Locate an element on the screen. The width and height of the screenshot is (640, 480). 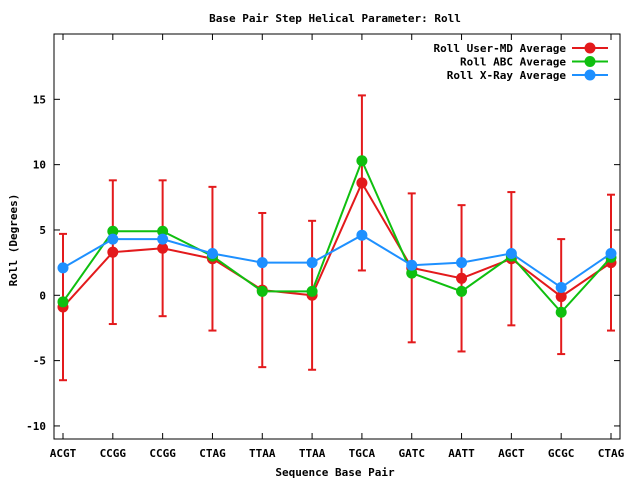
x-tick-label: GATC is located at coordinates (411, 453).